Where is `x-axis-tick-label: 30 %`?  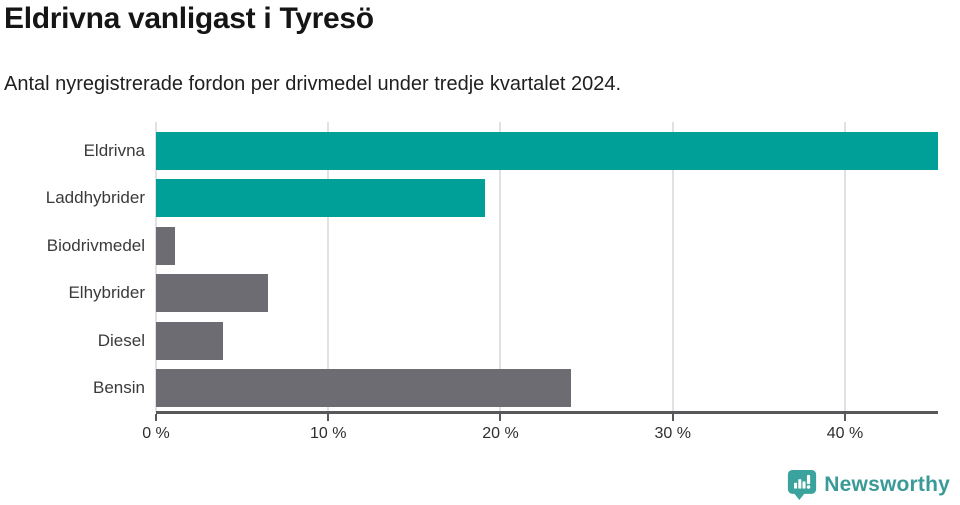
x-axis-tick-label: 30 % is located at coordinates (672, 433).